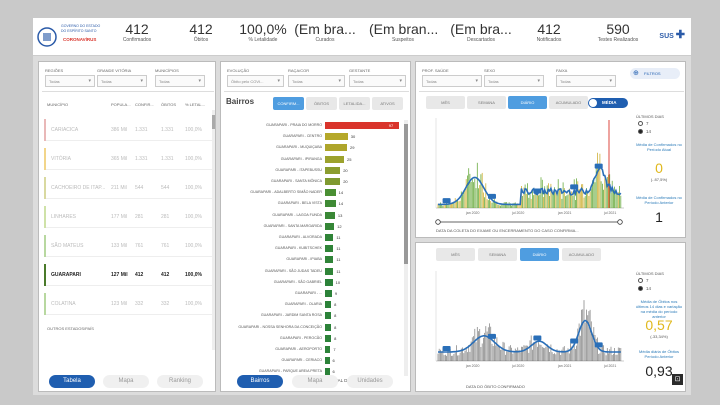  I want to click on table-row: CARIACICA 386 Mil 1.331 1.331 100,0%, so click(128, 130).